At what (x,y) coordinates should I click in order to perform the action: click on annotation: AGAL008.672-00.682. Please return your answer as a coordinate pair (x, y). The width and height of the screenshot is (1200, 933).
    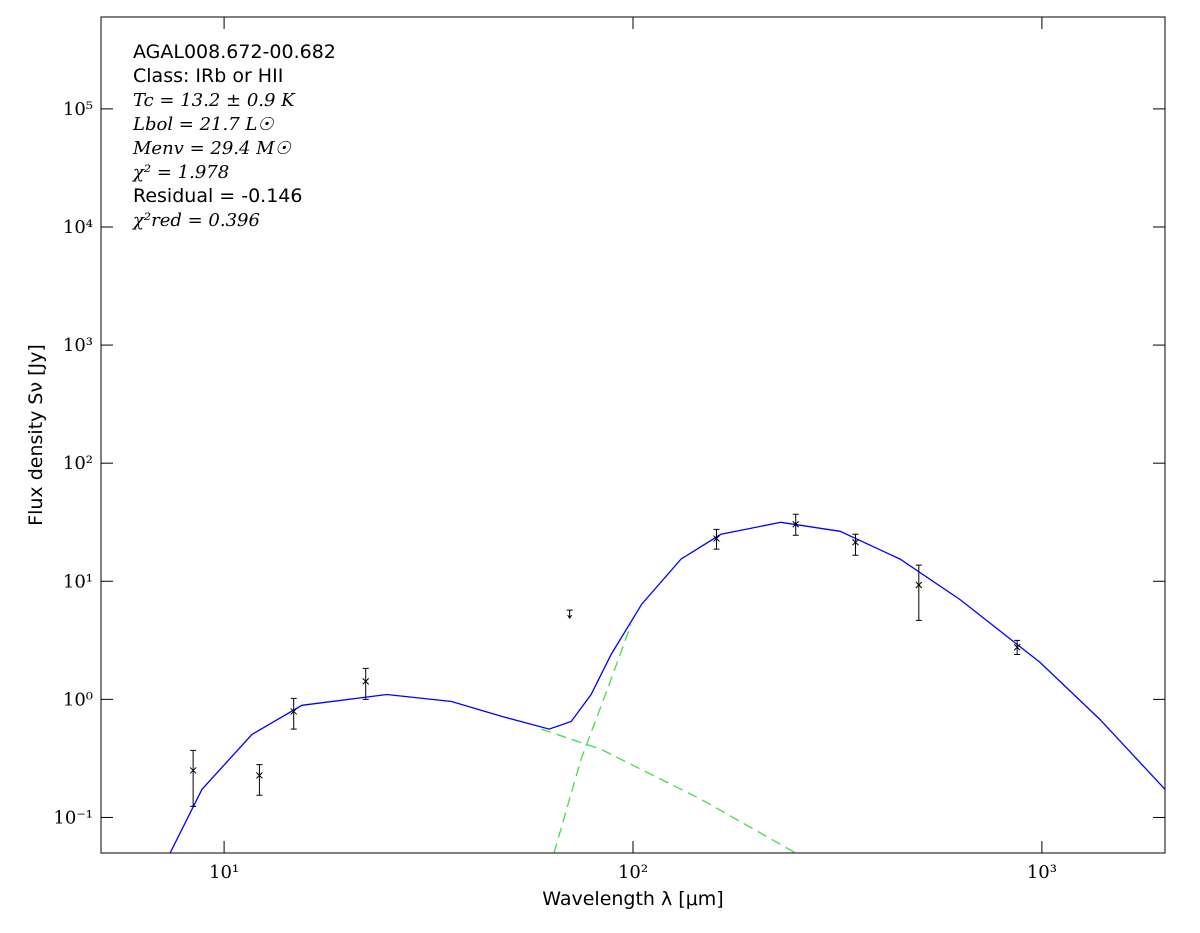
    Looking at the image, I should click on (234, 52).